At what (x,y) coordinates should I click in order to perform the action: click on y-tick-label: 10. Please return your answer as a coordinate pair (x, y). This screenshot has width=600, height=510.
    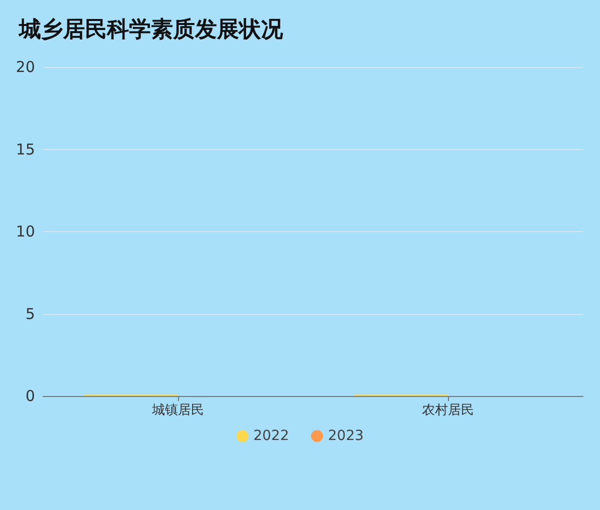
    Looking at the image, I should click on (25, 231).